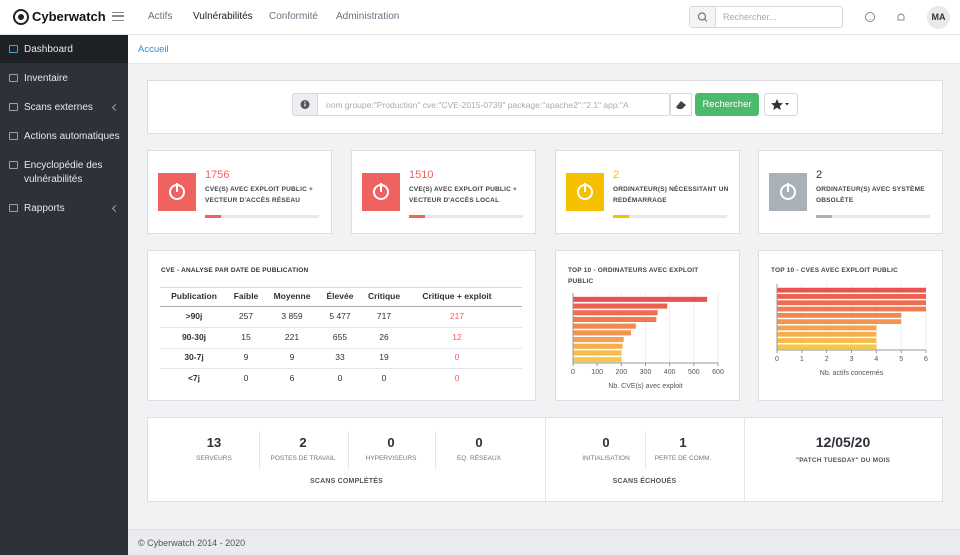  I want to click on column-header: Faible, so click(246, 296).